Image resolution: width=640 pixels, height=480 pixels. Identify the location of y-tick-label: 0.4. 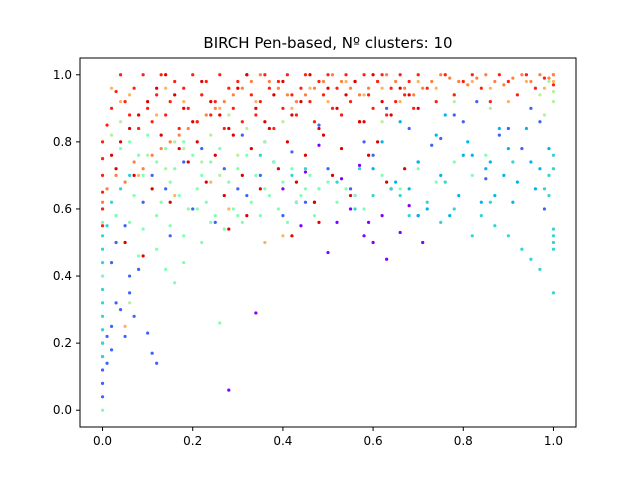
(62, 276).